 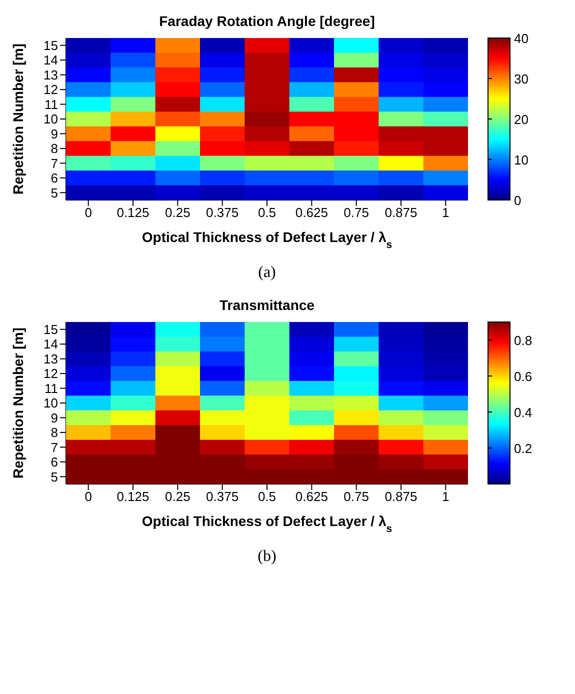 What do you see at coordinates (521, 160) in the screenshot?
I see `color-bar-label: 10` at bounding box center [521, 160].